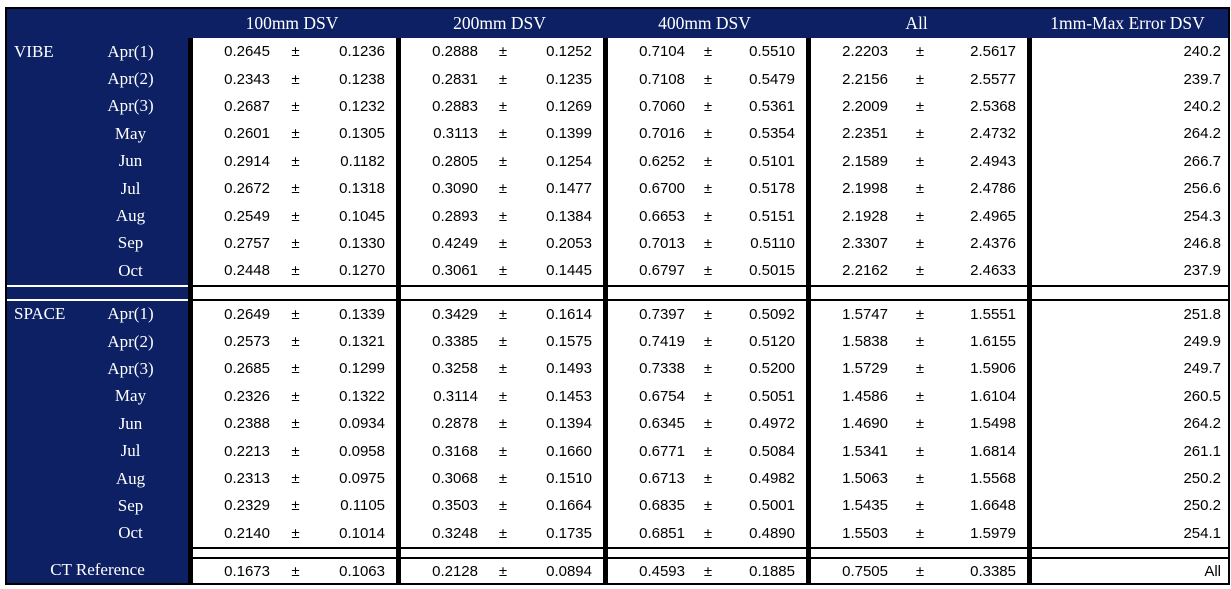 The width and height of the screenshot is (1231, 589). Describe the element at coordinates (865, 396) in the screenshot. I see `mean-value: 1.4586` at that location.